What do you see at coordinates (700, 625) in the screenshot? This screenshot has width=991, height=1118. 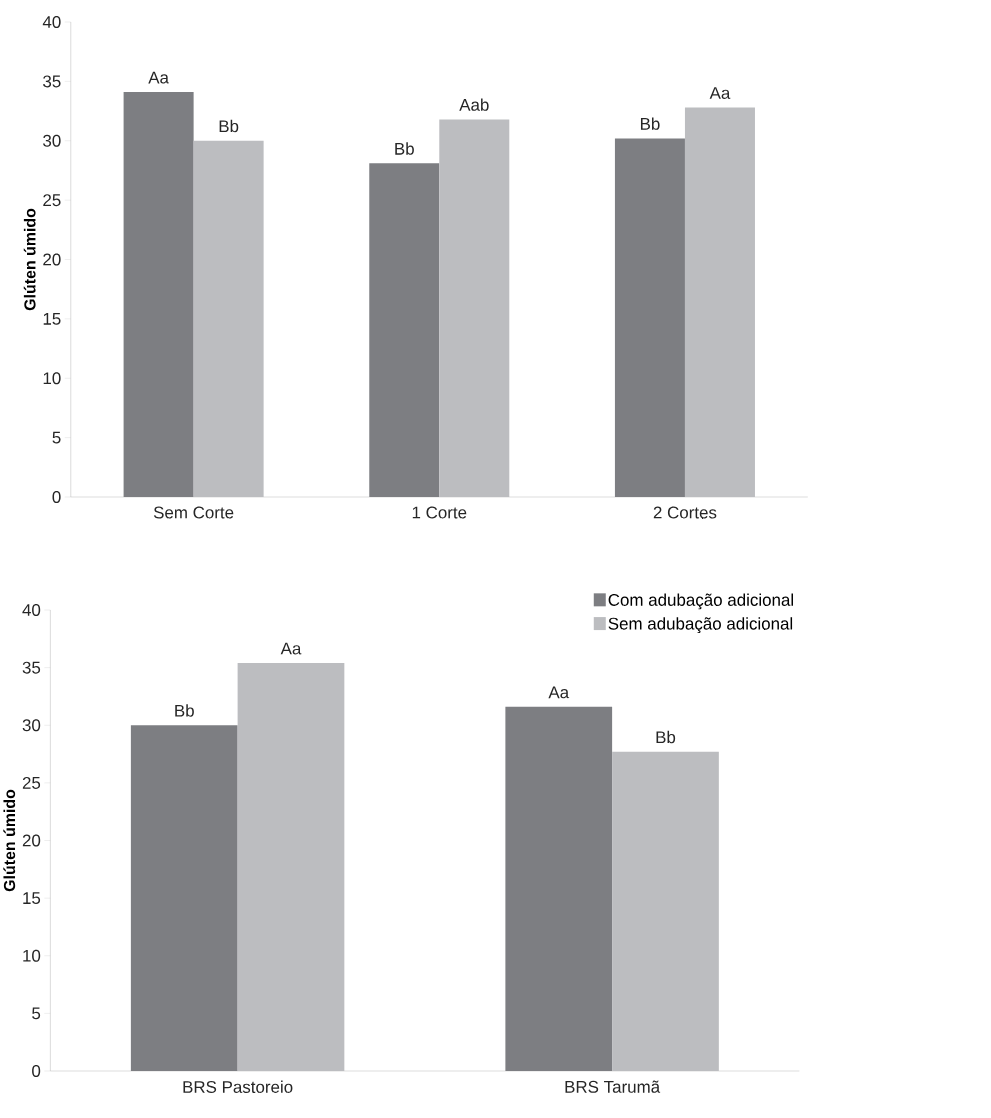 I see `legend-label: Sem adubação adicional` at bounding box center [700, 625].